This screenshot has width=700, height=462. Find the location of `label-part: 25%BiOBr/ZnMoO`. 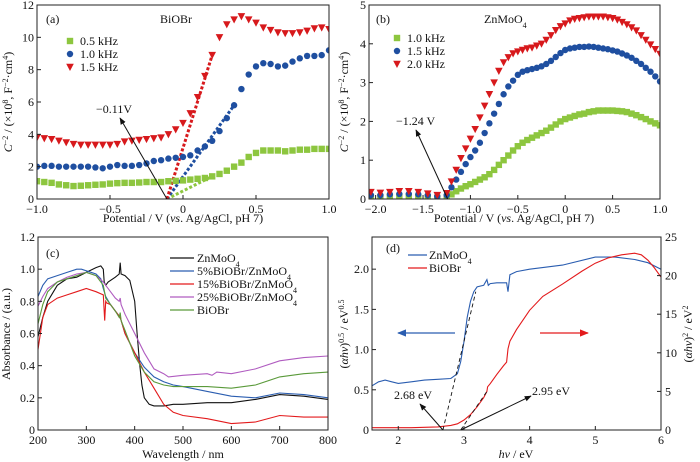

label-part: 25%BiOBr/ZnMoO is located at coordinates (245, 297).